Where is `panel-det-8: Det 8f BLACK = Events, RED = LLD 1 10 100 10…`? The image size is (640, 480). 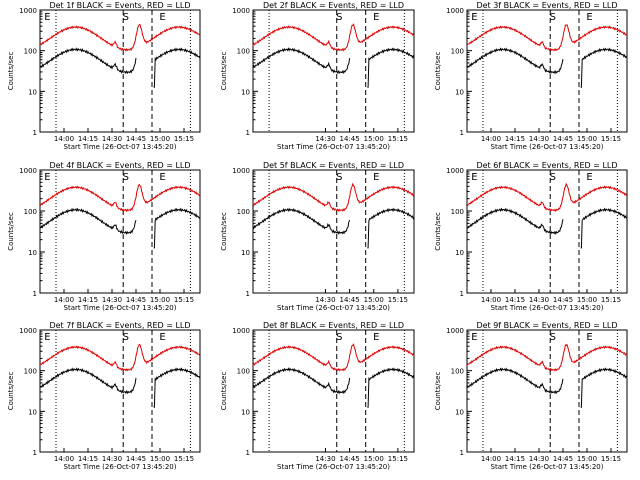
panel-det-8: Det 8f BLACK = Events, RED = LLD 1 10 100 10… is located at coordinates (317, 396).